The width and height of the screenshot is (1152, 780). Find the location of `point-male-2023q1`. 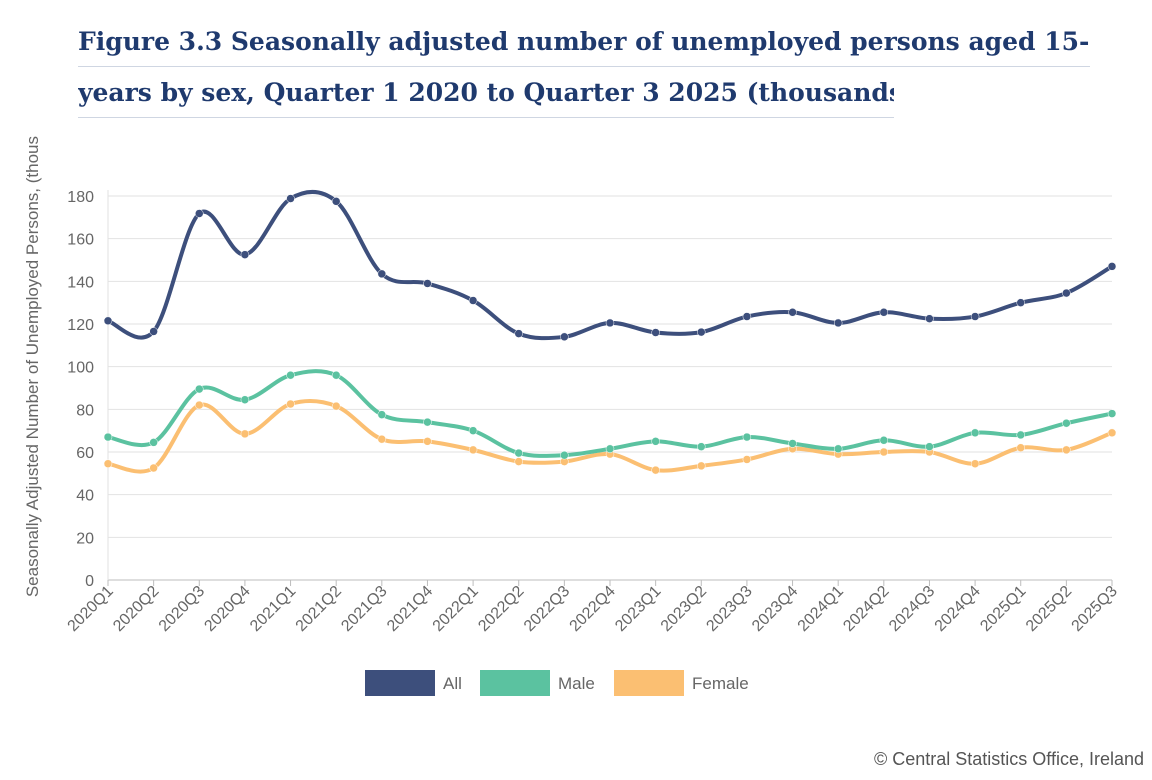

point-male-2023q1 is located at coordinates (655, 441).